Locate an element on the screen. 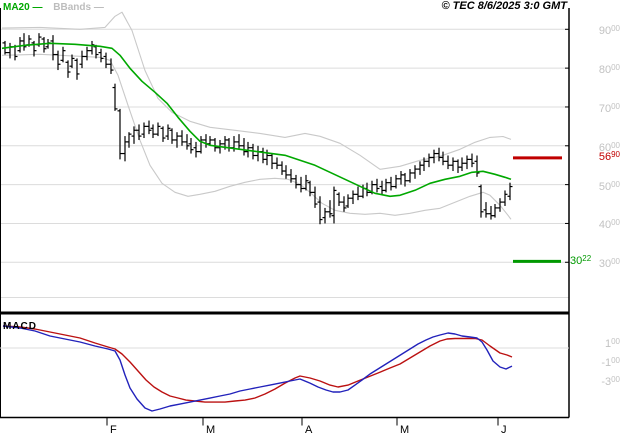 This screenshot has height=440, width=627. legend-ma20-label: MA20 is located at coordinates (16, 7).